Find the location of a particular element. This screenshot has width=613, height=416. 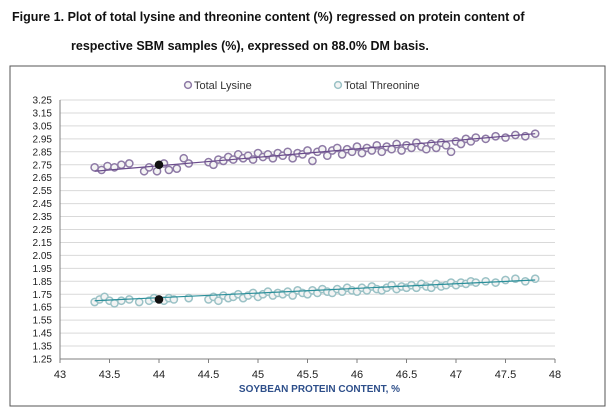

y-tick-label: 2.65 is located at coordinates (43, 178).